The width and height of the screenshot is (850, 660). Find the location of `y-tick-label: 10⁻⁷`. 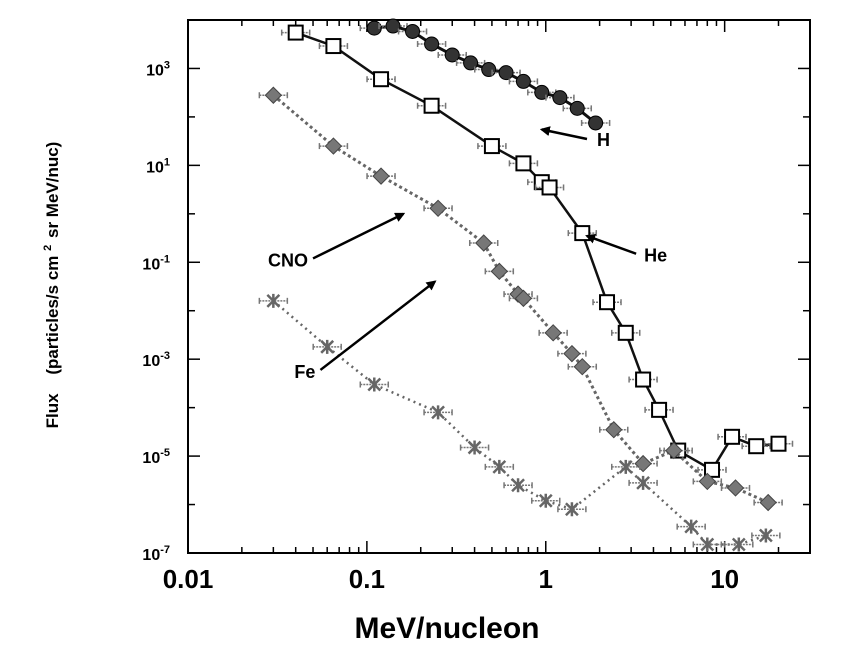

y-tick-label: 10⁻⁷ is located at coordinates (156, 554).